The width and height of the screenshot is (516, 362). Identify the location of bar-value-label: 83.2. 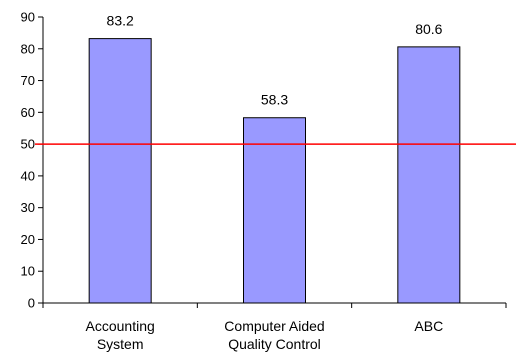
(120, 21).